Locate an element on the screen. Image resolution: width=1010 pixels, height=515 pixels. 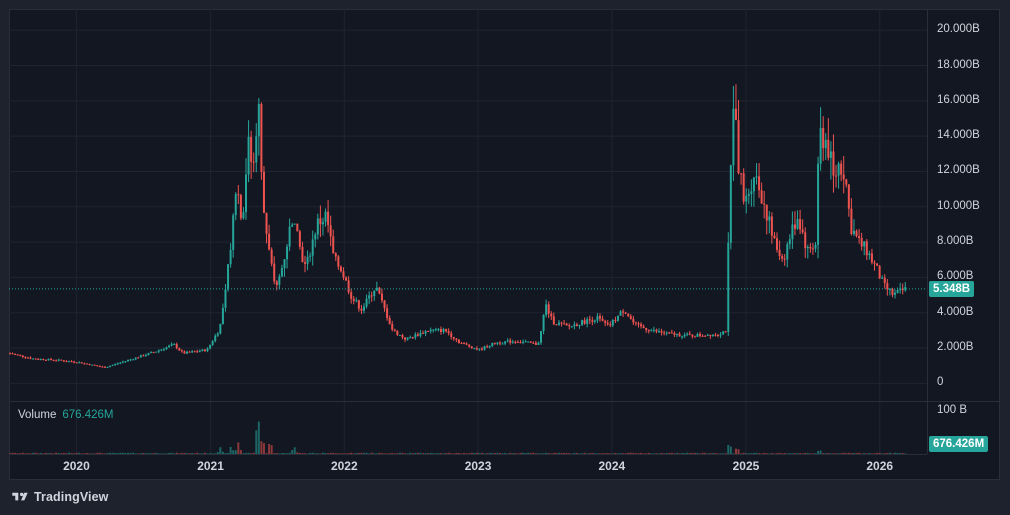
volume-chart-svg is located at coordinates (468, 428).